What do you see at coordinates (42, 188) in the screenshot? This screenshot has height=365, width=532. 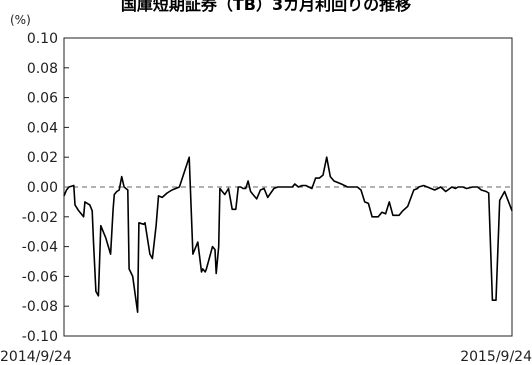 I see `y-tick-label: 0.00` at bounding box center [42, 188].